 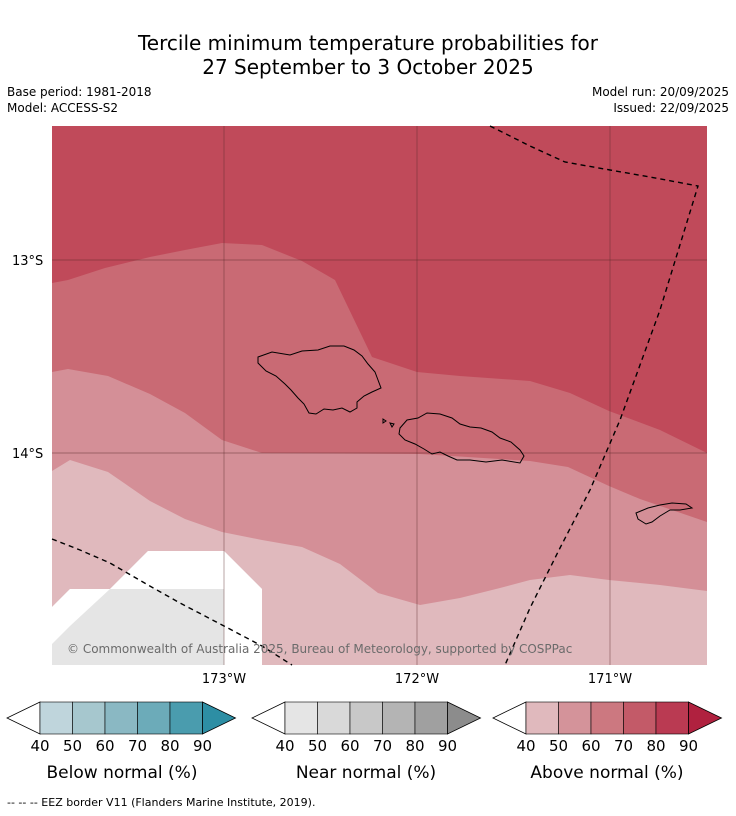 I want to click on lat-label-14s: 14°S, so click(x=27, y=454).